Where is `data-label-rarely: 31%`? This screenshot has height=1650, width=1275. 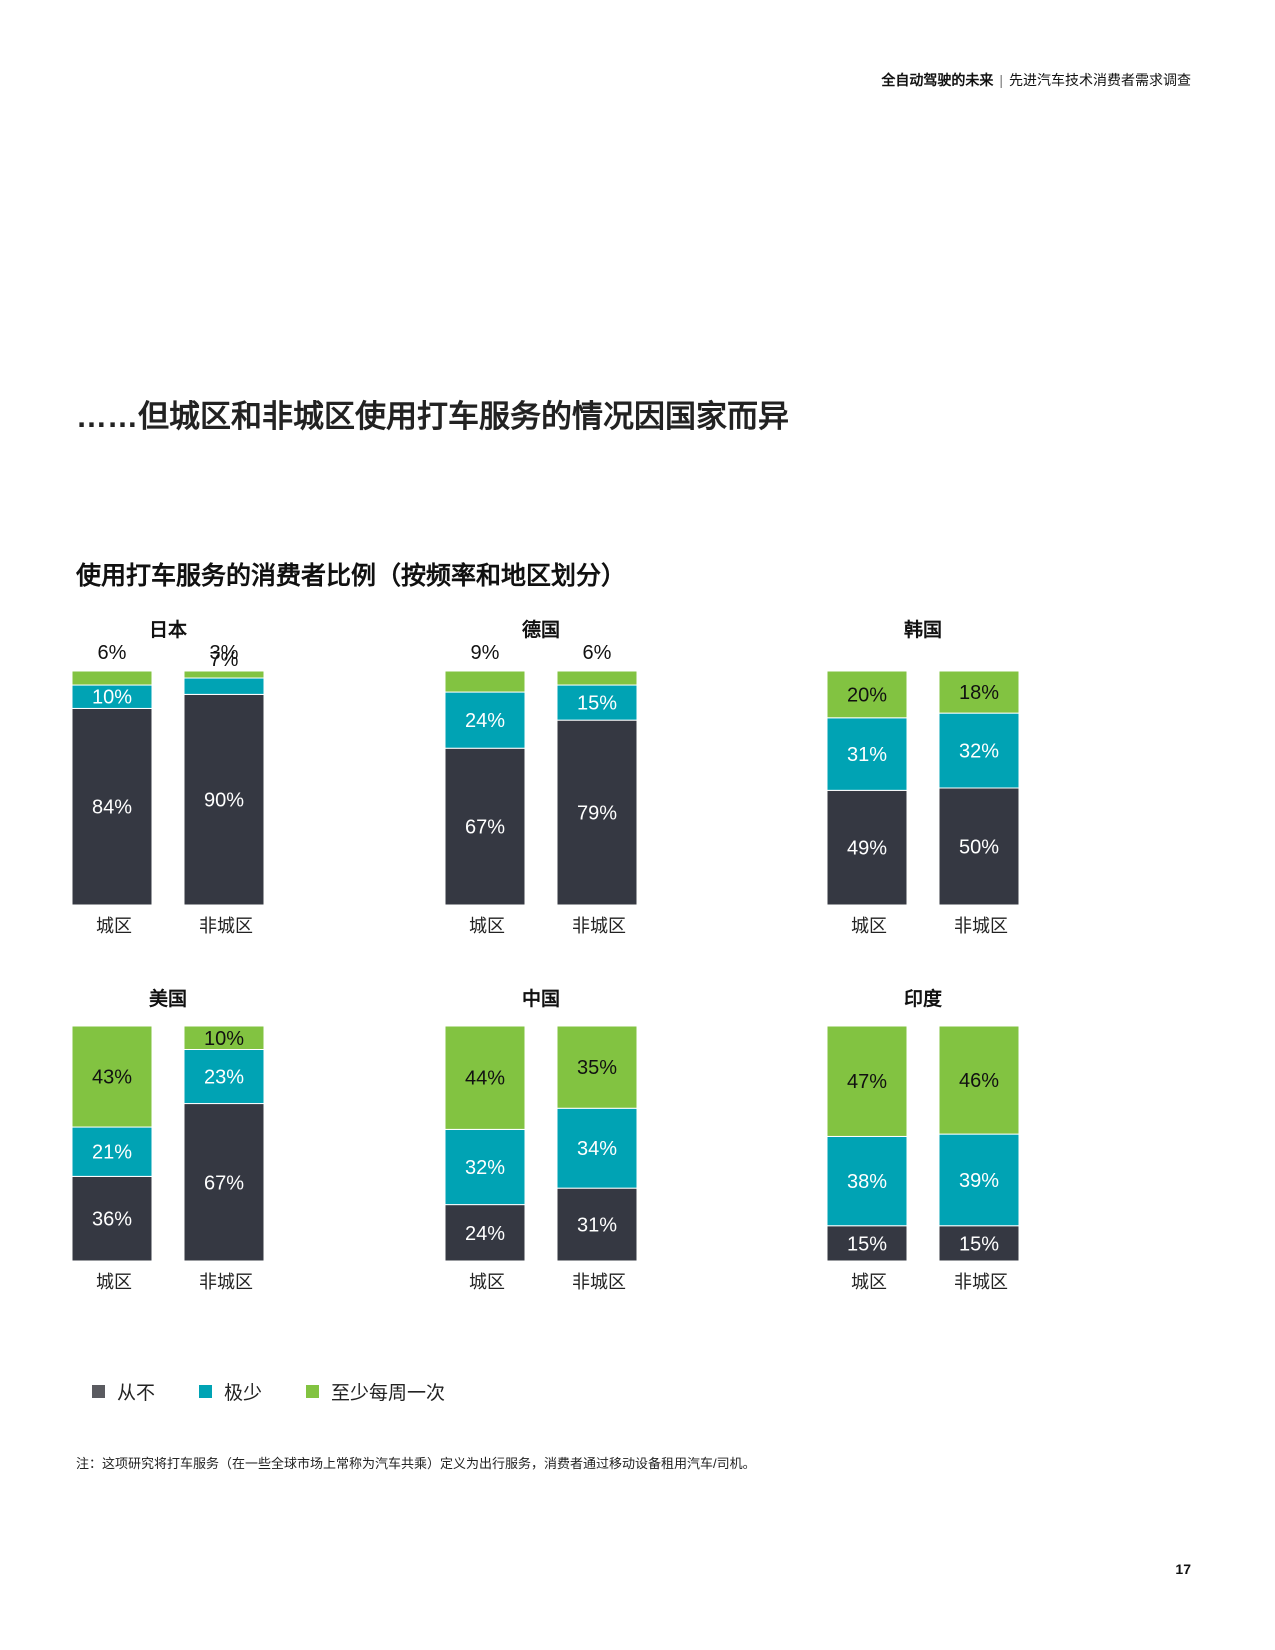 data-label-rarely: 31% is located at coordinates (867, 755).